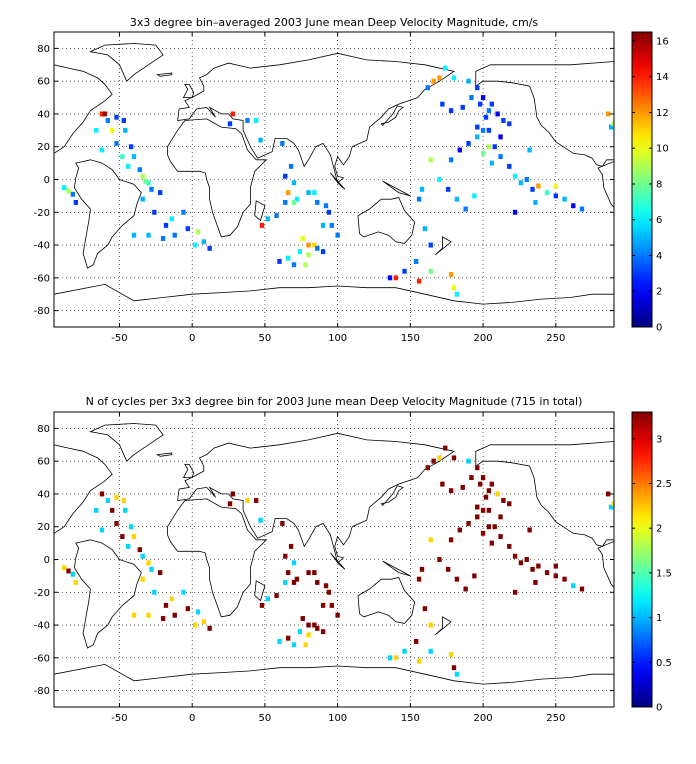 The width and height of the screenshot is (696, 764). I want to click on cycles-colorbar-tick-label: 2.5, so click(664, 484).